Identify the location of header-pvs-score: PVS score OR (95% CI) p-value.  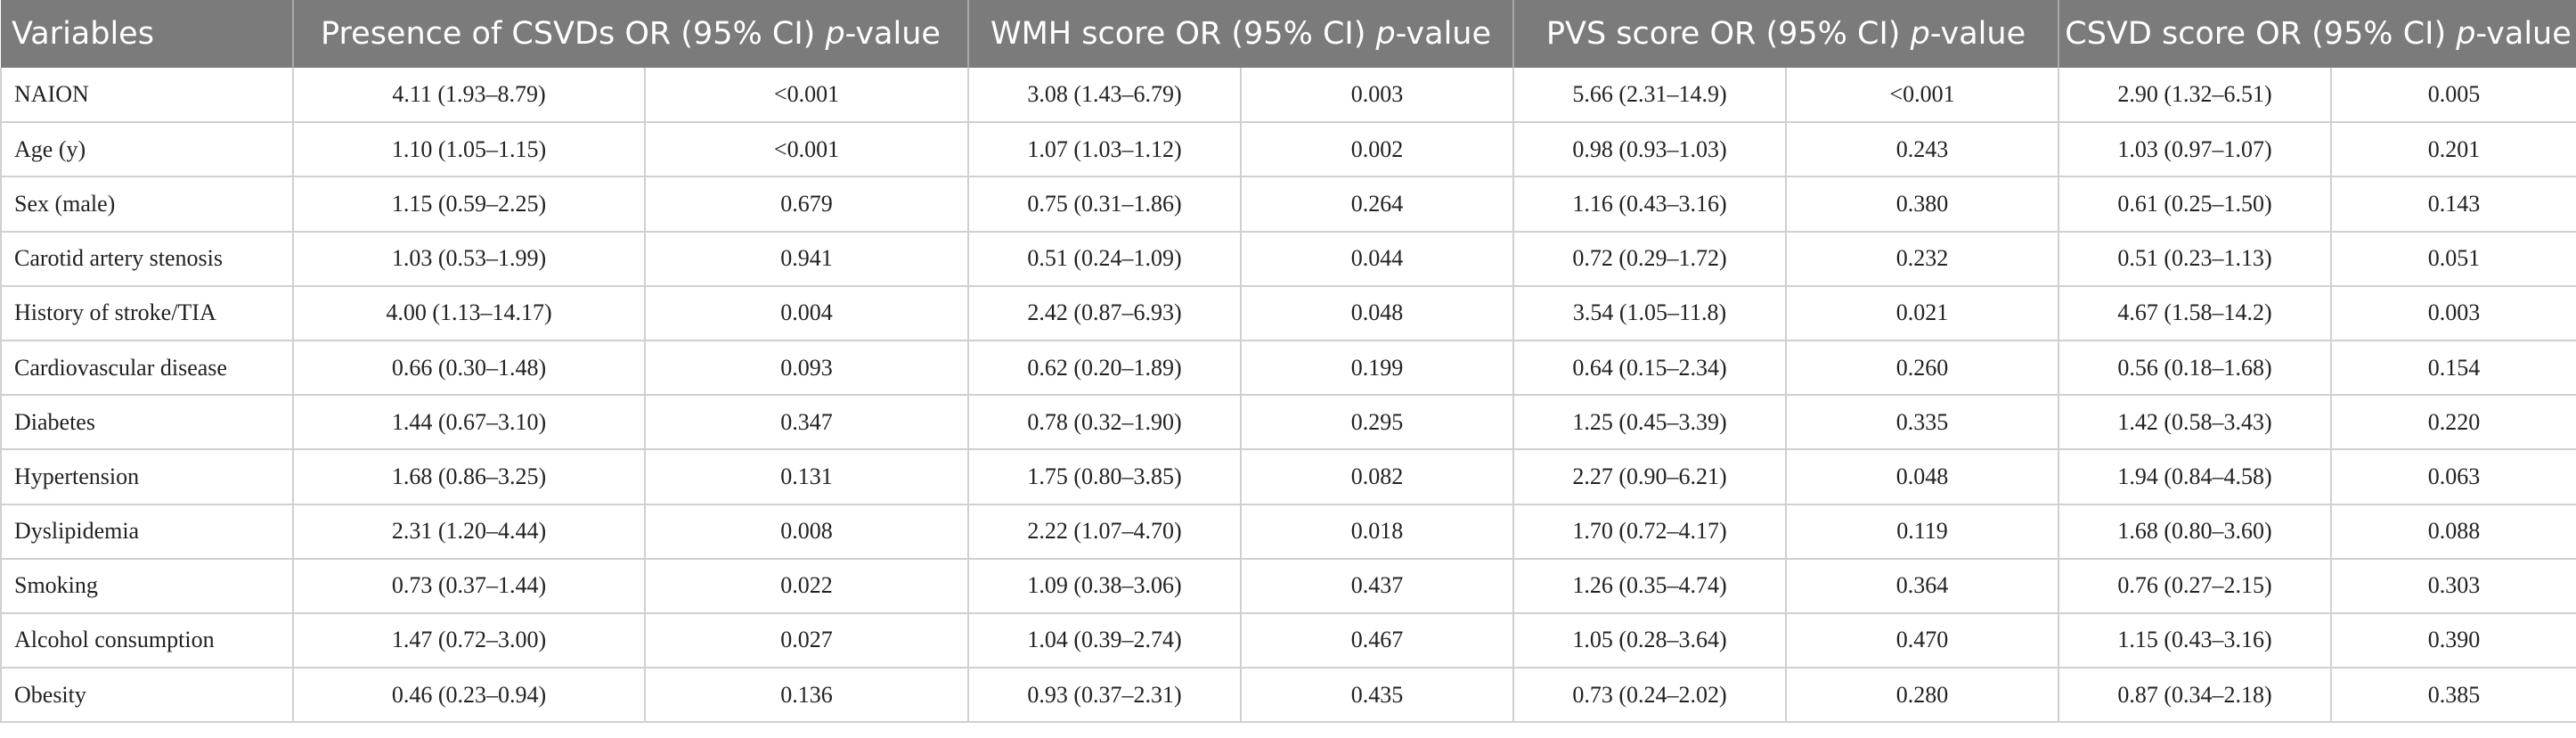
(1787, 34).